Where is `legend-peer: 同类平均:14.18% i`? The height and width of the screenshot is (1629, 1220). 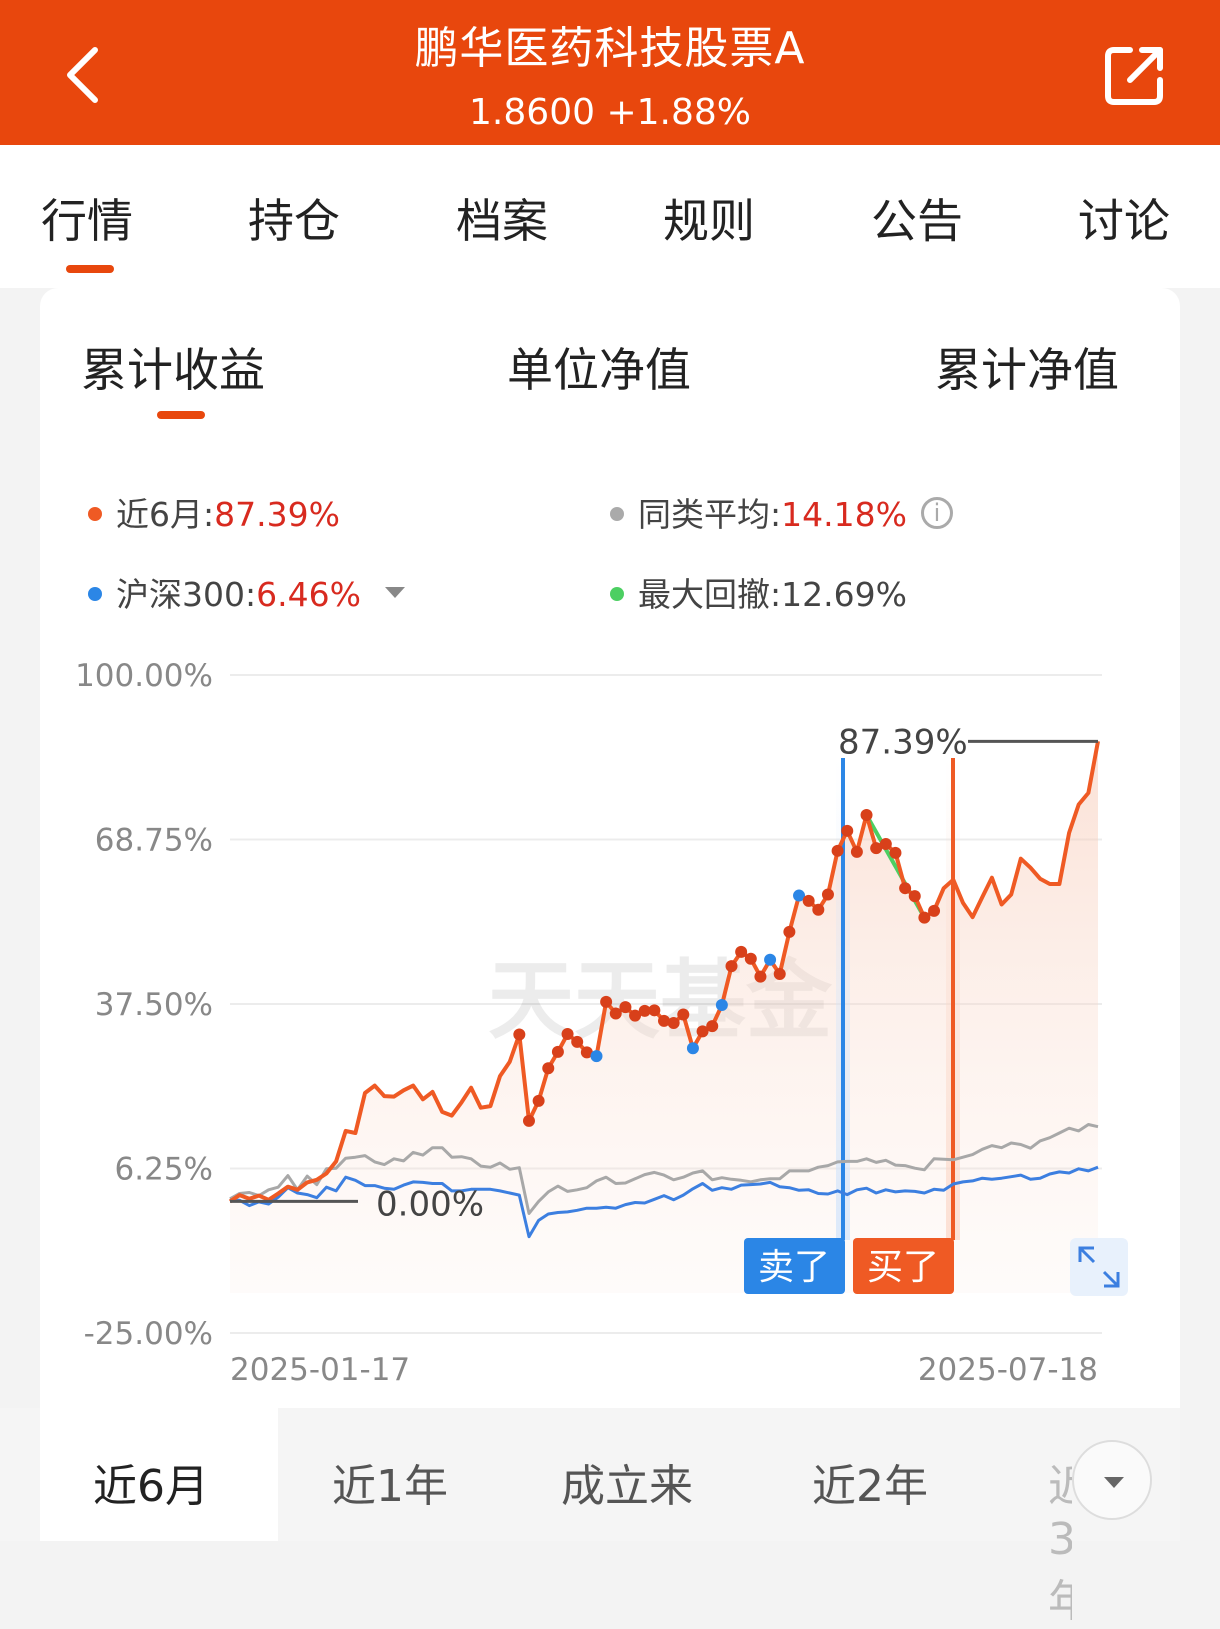 legend-peer: 同类平均:14.18% i is located at coordinates (781, 512).